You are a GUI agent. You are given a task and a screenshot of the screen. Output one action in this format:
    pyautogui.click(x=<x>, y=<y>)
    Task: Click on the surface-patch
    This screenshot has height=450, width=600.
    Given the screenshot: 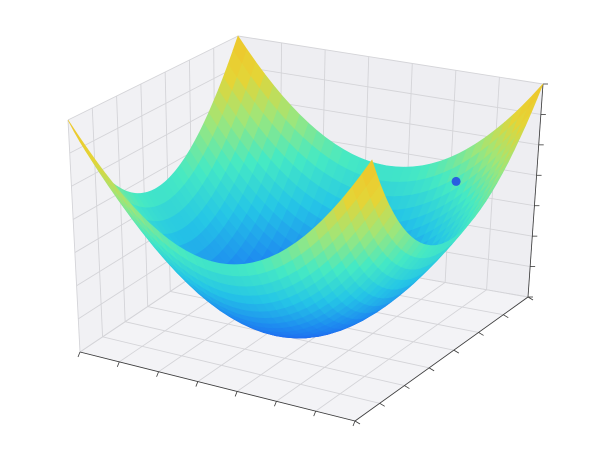 What is the action you would take?
    pyautogui.click(x=369, y=173)
    